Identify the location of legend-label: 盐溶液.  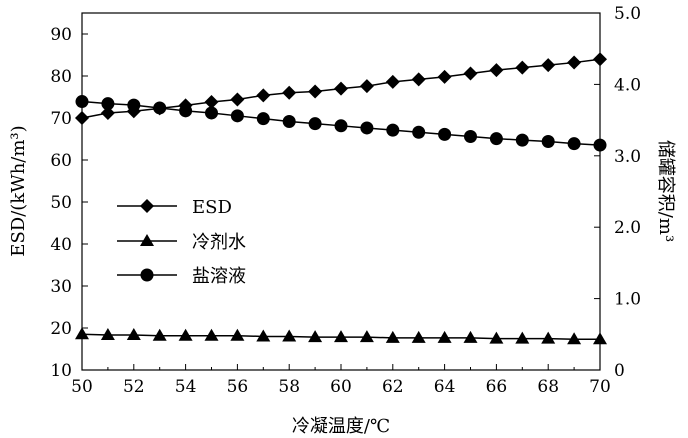
(219, 276).